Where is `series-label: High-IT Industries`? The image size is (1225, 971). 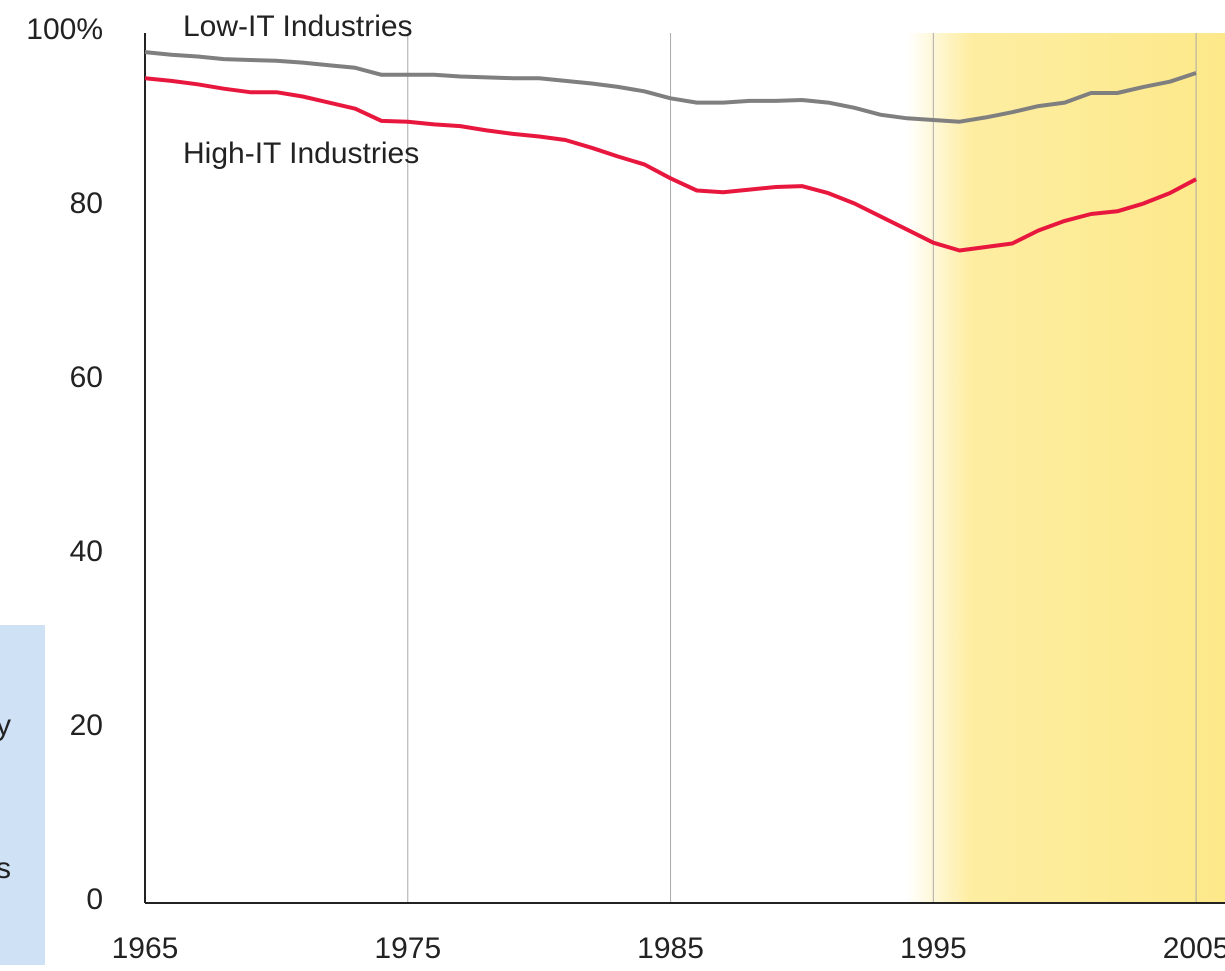 series-label: High-IT Industries is located at coordinates (301, 153).